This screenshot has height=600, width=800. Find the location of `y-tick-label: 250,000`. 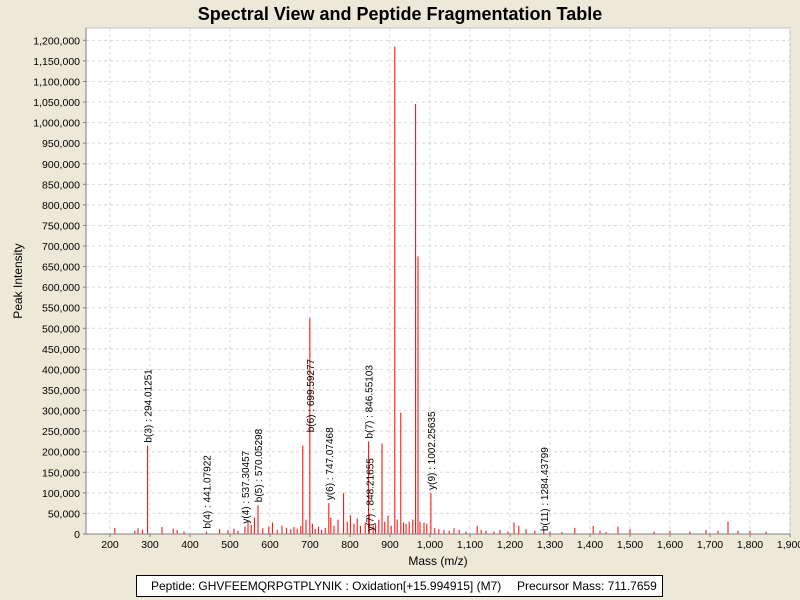

y-tick-label: 250,000 is located at coordinates (61, 432).